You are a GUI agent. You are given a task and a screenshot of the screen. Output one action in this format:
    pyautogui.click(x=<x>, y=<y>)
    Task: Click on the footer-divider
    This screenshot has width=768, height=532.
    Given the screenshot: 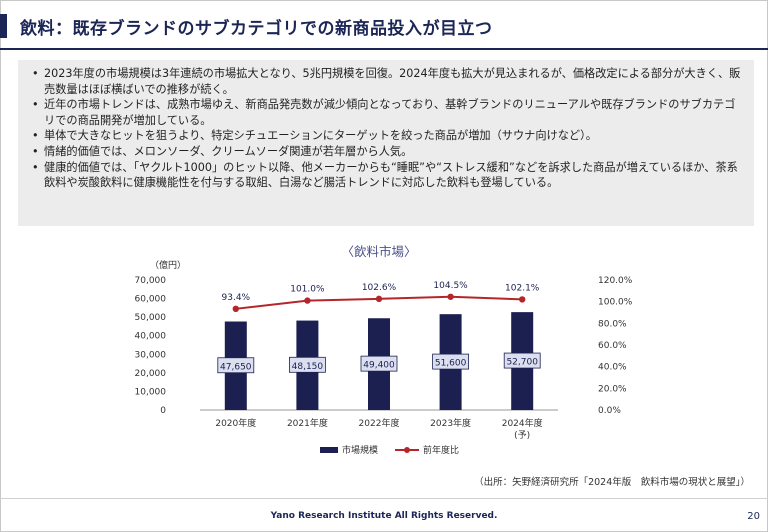 What is the action you would take?
    pyautogui.click(x=384, y=498)
    